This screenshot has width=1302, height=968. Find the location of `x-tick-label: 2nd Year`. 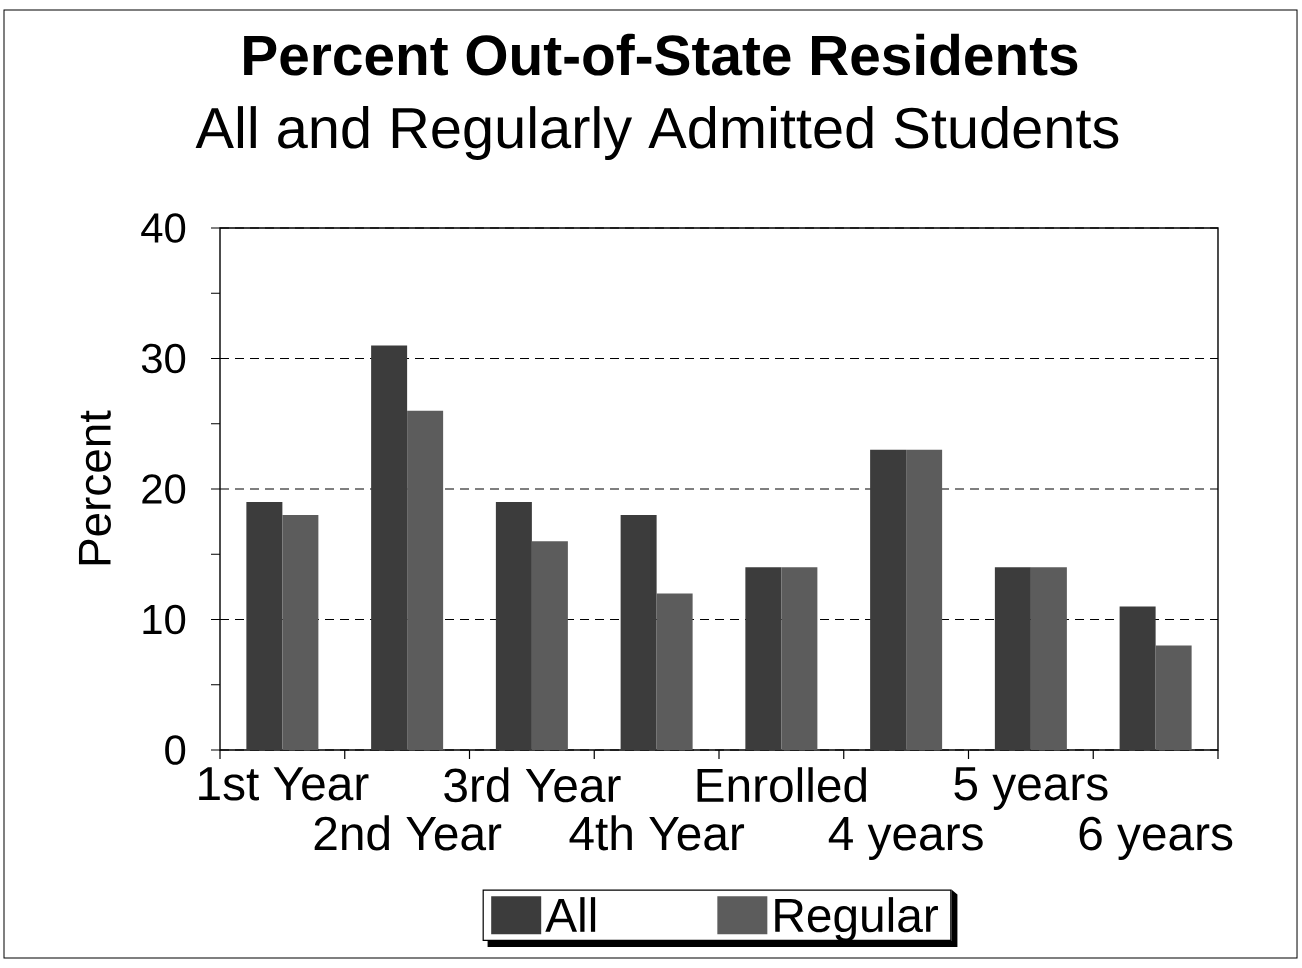

x-tick-label: 2nd Year is located at coordinates (408, 833).